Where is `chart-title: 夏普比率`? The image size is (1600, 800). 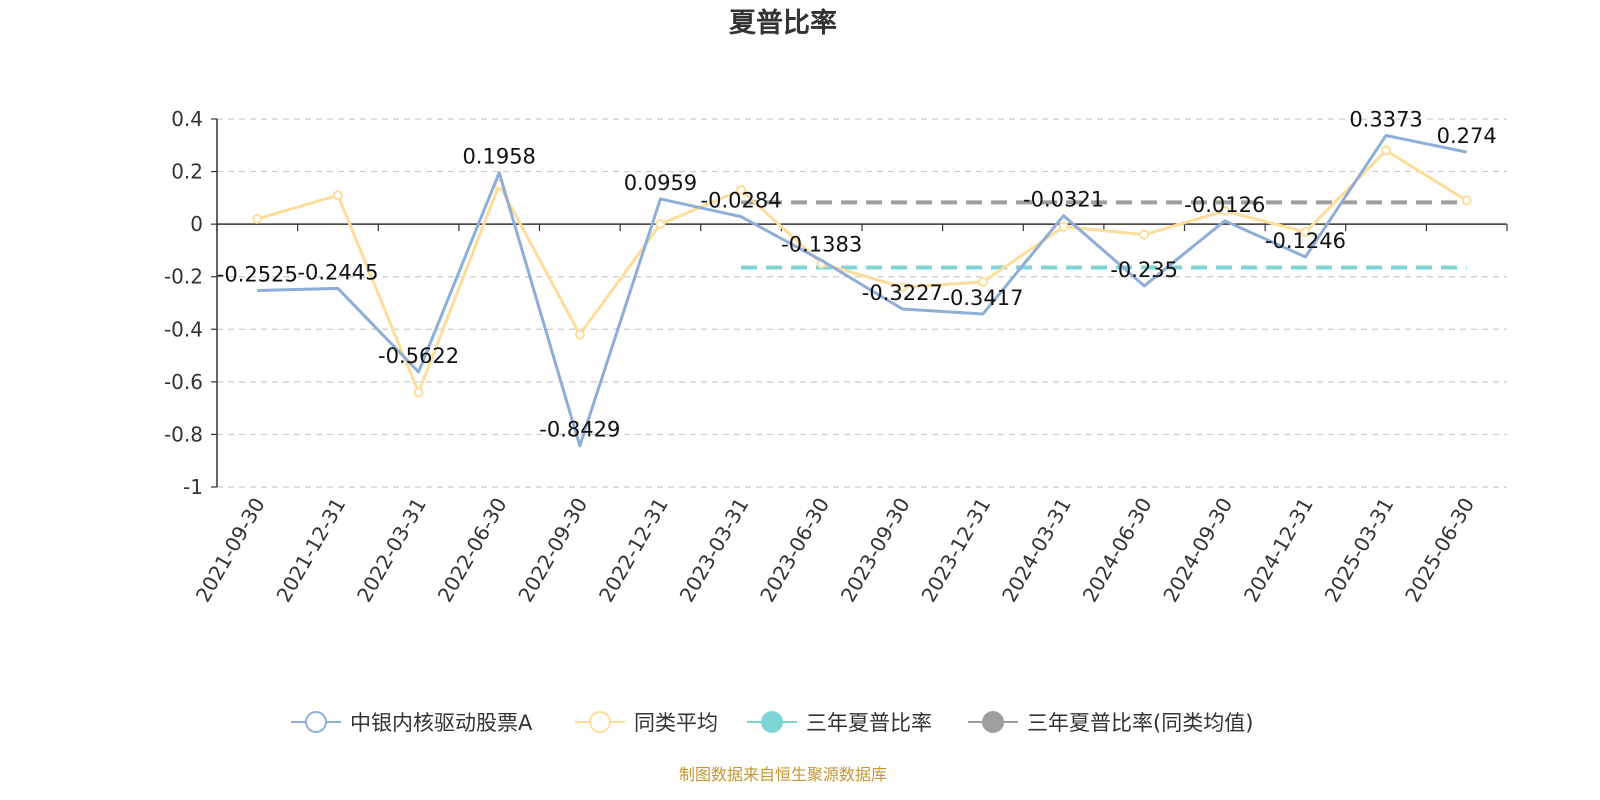 chart-title: 夏普比率 is located at coordinates (783, 23).